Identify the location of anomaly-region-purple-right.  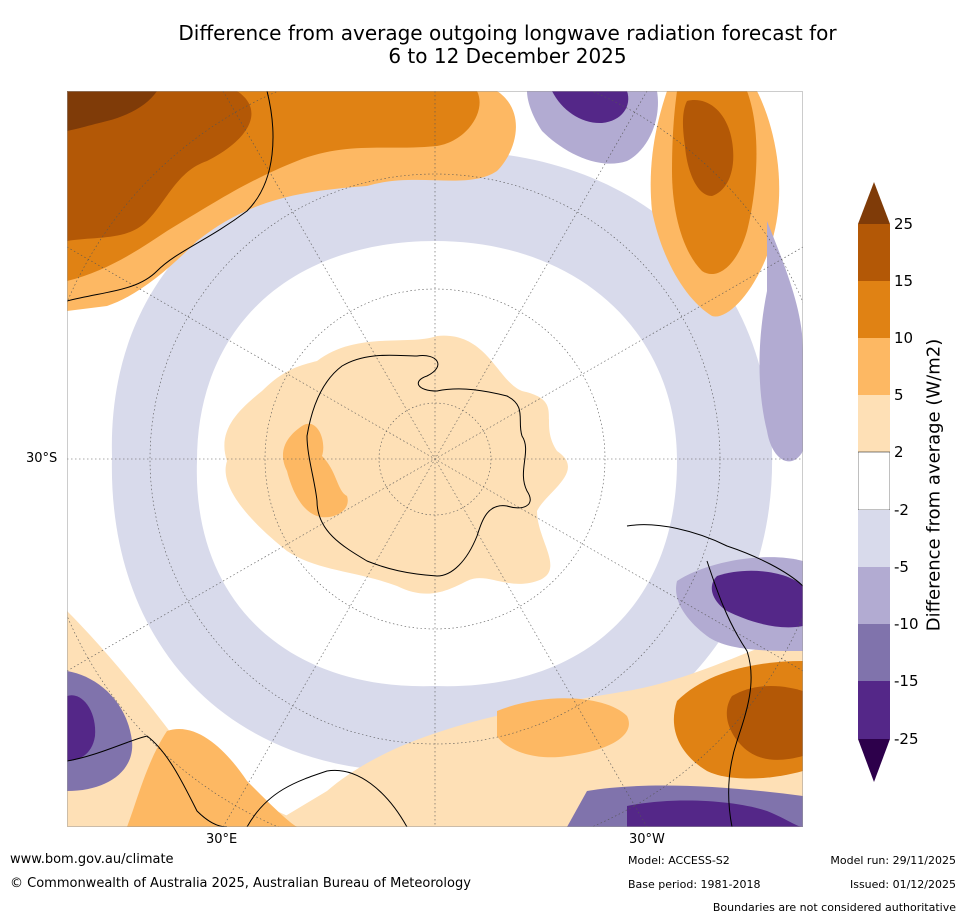
(781, 341).